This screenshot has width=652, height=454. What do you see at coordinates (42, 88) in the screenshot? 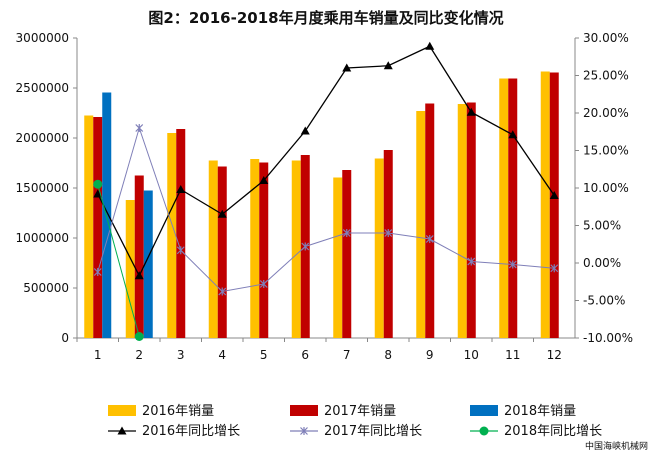
I see `left-tick-label: 2500000` at bounding box center [42, 88].